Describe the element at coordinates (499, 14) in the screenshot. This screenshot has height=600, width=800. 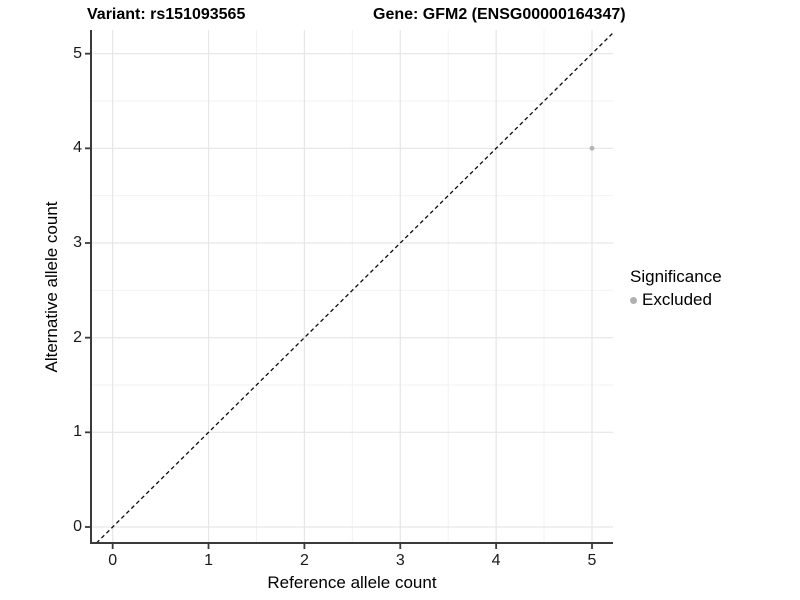
I see `gene-title: Gene: GFM2 (ENSG00000164347)` at that location.